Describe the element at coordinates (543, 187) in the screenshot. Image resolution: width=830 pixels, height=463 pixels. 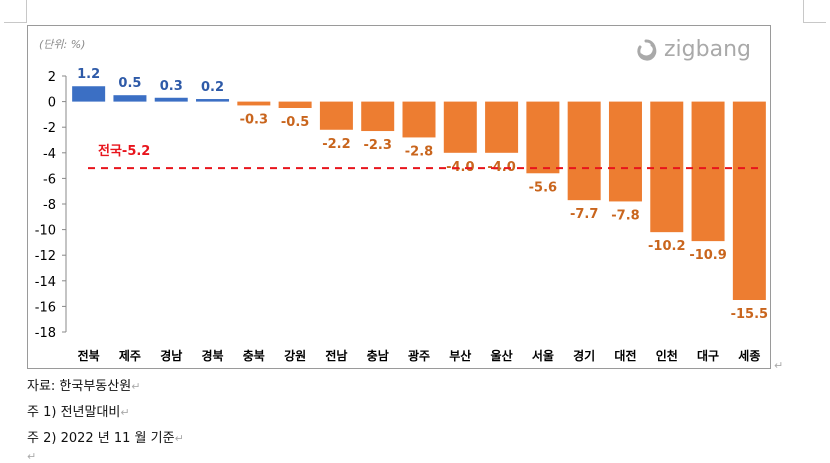
I see `data-label: -5.6` at that location.